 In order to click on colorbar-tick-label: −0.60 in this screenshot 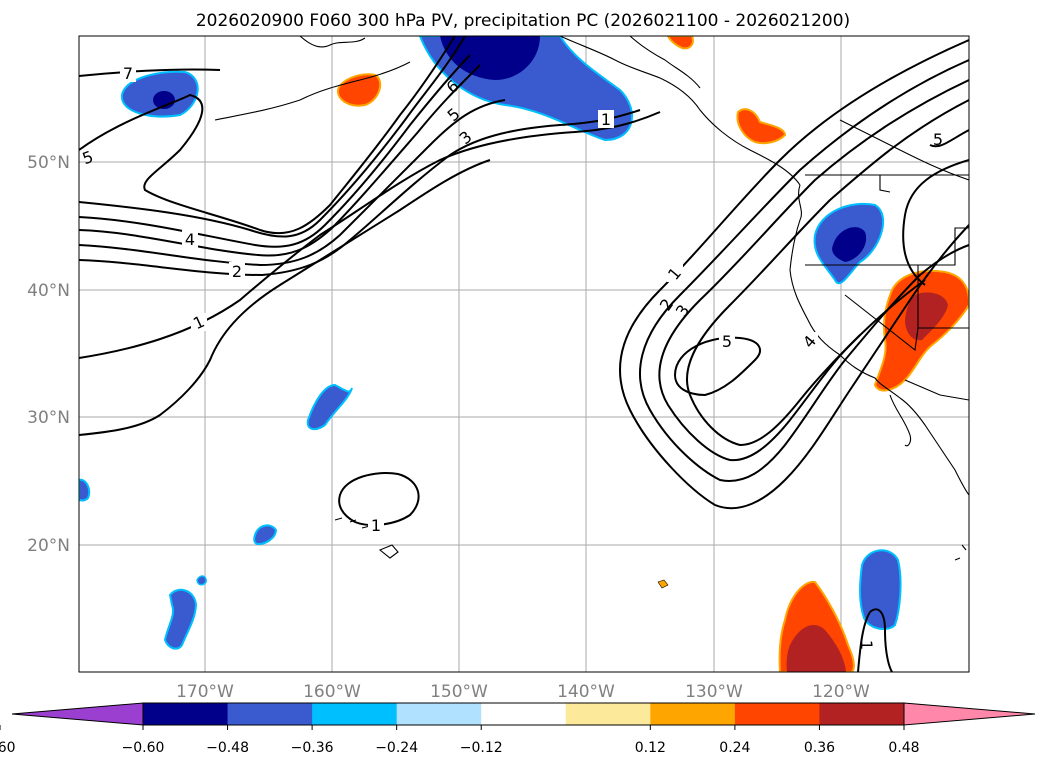, I will do `click(143, 748)`.